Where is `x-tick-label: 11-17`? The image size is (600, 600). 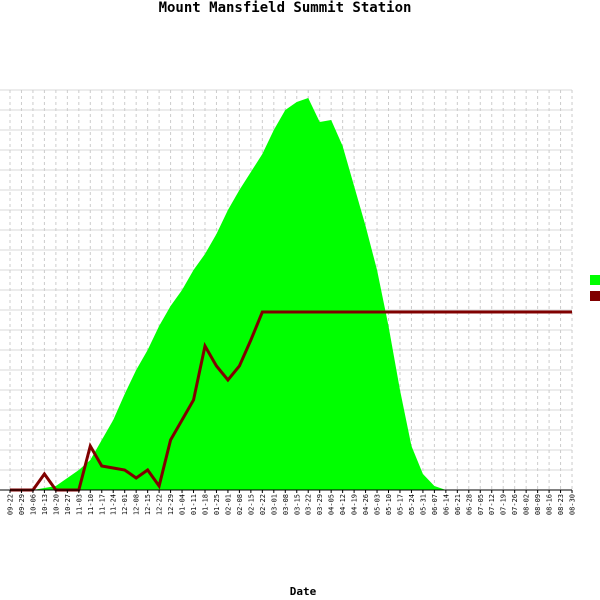
x-tick-label: 11-17 is located at coordinates (102, 504).